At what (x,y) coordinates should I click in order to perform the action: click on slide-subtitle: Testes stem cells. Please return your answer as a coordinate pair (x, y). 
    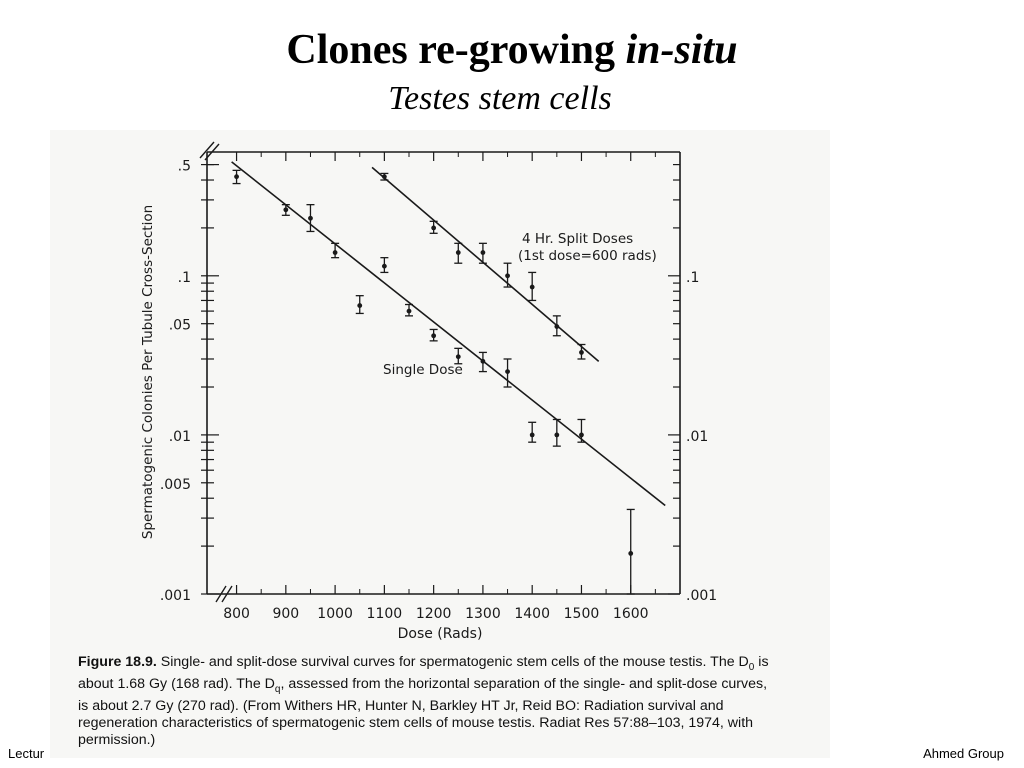
    Looking at the image, I should click on (500, 98).